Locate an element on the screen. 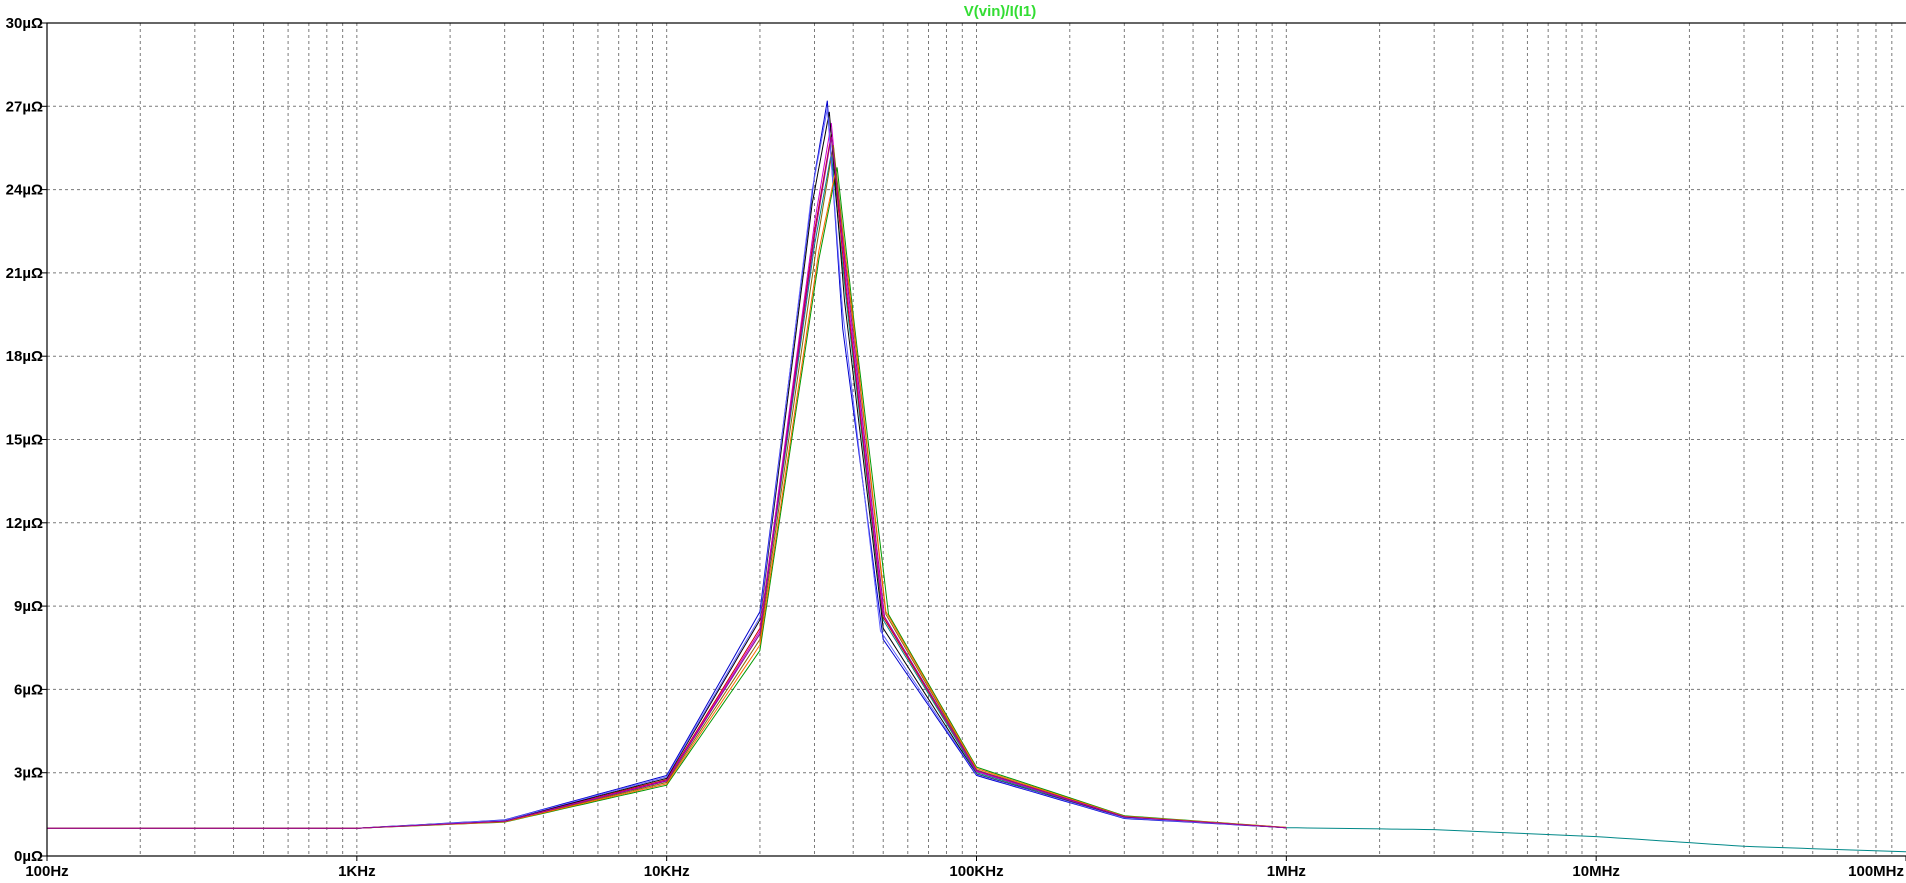 The height and width of the screenshot is (883, 1906). x-tick-label: 1KHz is located at coordinates (357, 871).